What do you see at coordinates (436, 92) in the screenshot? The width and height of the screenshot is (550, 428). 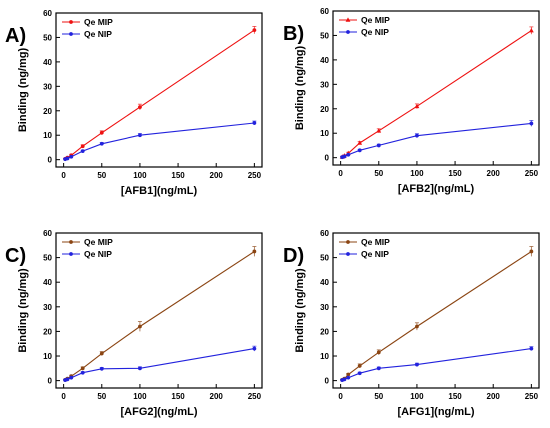 I see `series-qe-mip` at bounding box center [436, 92].